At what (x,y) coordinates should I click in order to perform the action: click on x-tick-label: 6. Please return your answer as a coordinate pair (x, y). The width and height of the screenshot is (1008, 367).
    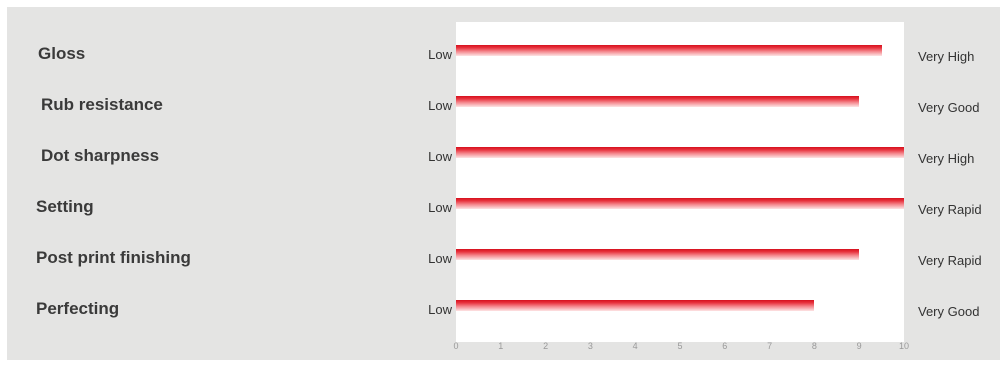
    Looking at the image, I should click on (725, 346).